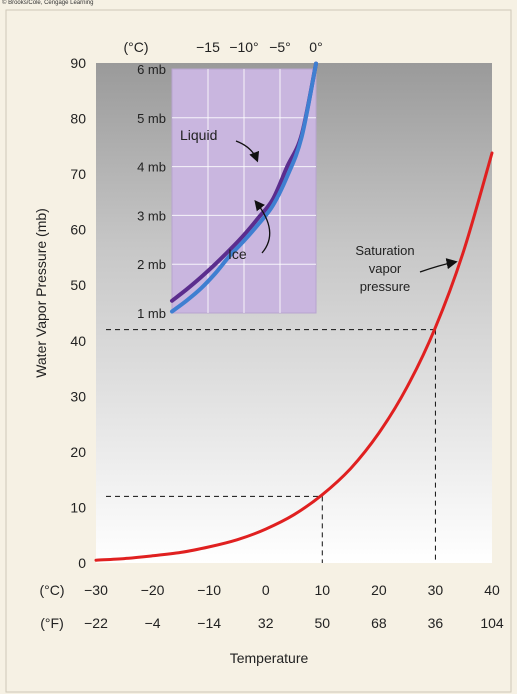 This screenshot has width=517, height=694. I want to click on annotation-line-1: Saturation, so click(384, 250).